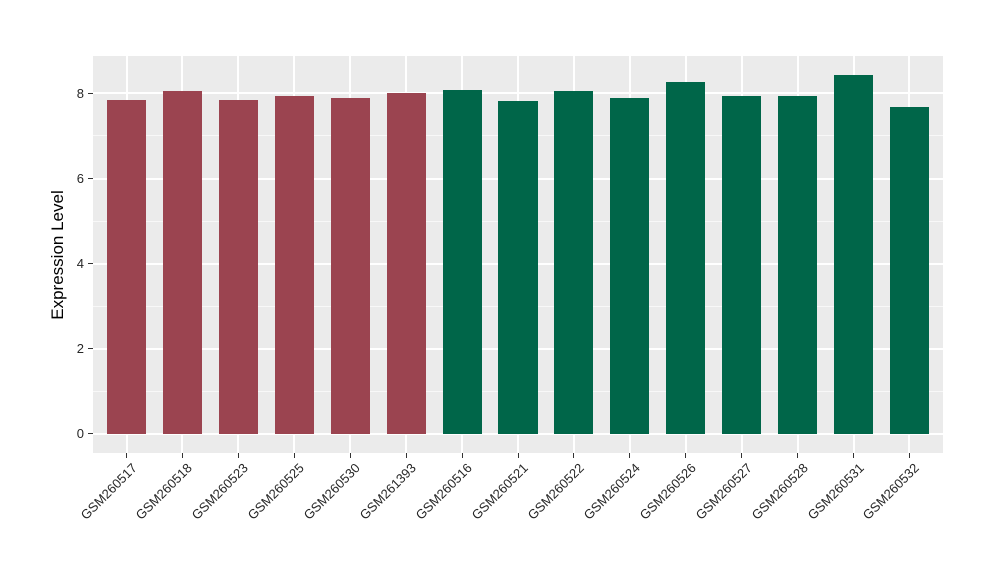  What do you see at coordinates (80, 93) in the screenshot?
I see `y-tick-label-8: 8` at bounding box center [80, 93].